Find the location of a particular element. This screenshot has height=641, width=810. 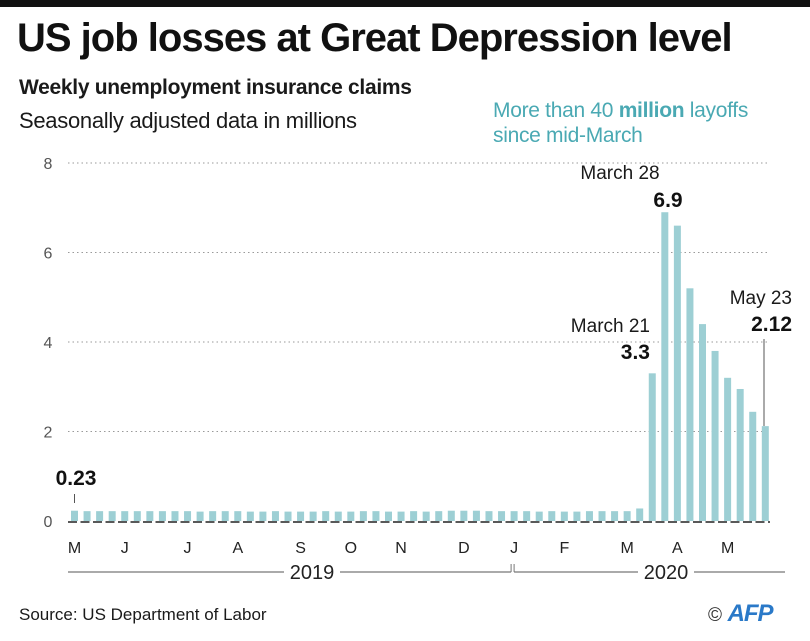

callout-post: layoffs is located at coordinates (716, 110).